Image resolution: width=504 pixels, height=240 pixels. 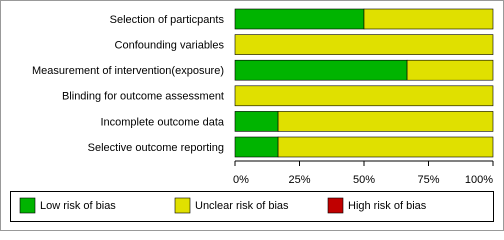 What do you see at coordinates (162, 122) in the screenshot?
I see `category-label: Incomplete outcome data` at bounding box center [162, 122].